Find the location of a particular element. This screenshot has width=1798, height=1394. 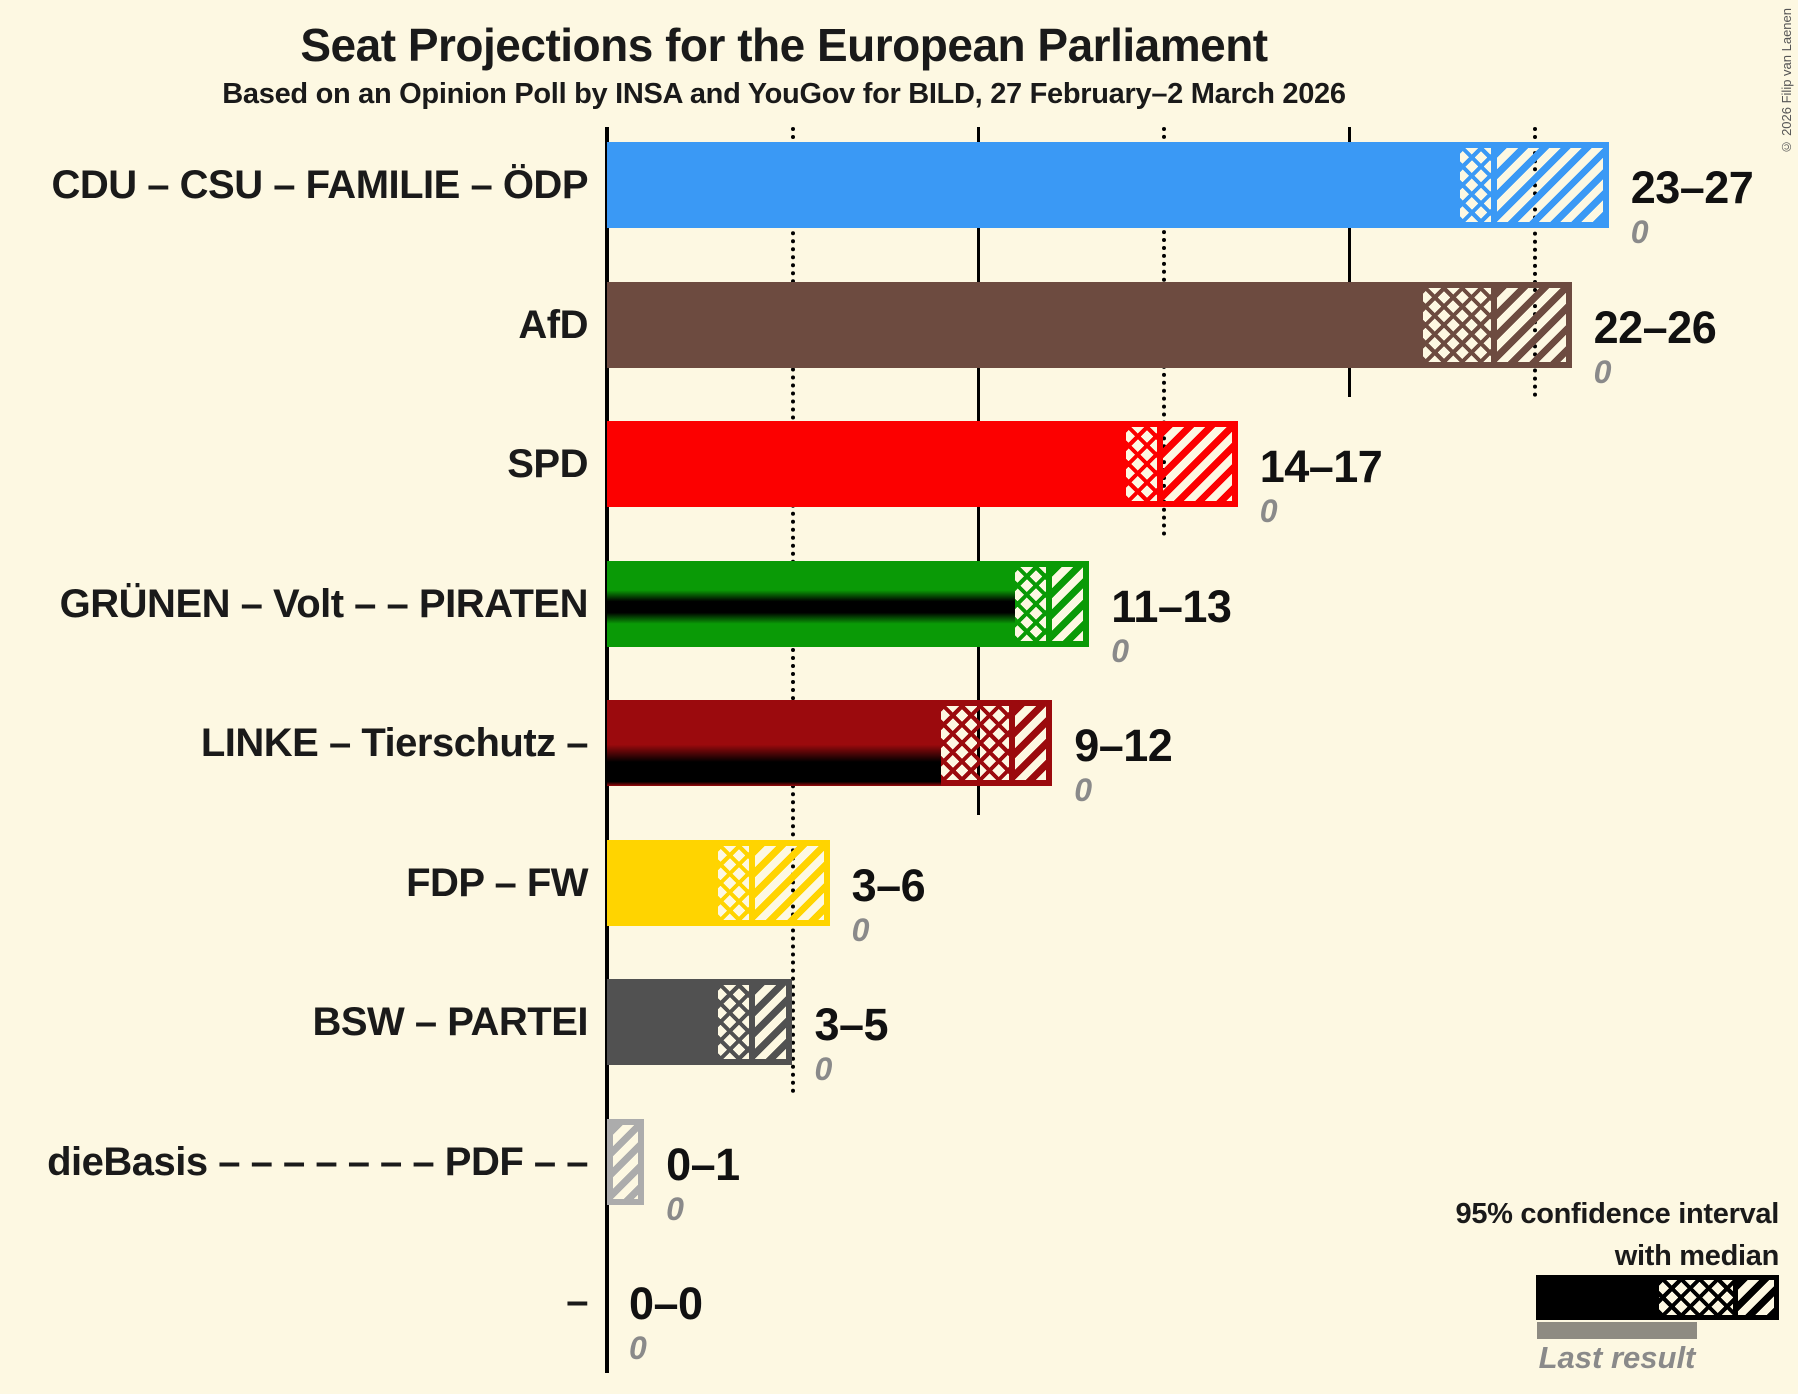

legend-title-line1: 95% confidence interval is located at coordinates (1617, 1214).